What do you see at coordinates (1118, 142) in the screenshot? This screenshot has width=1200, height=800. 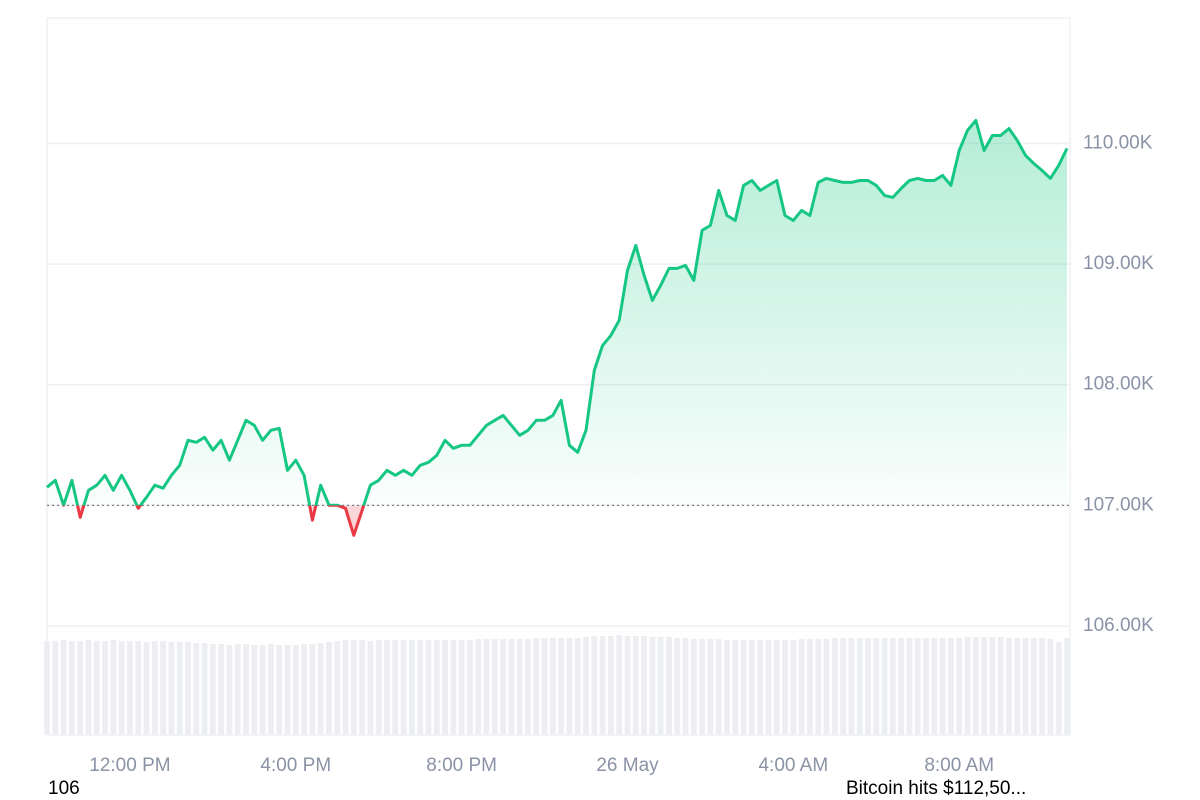 I see `y-tick-label: 110.00K` at bounding box center [1118, 142].